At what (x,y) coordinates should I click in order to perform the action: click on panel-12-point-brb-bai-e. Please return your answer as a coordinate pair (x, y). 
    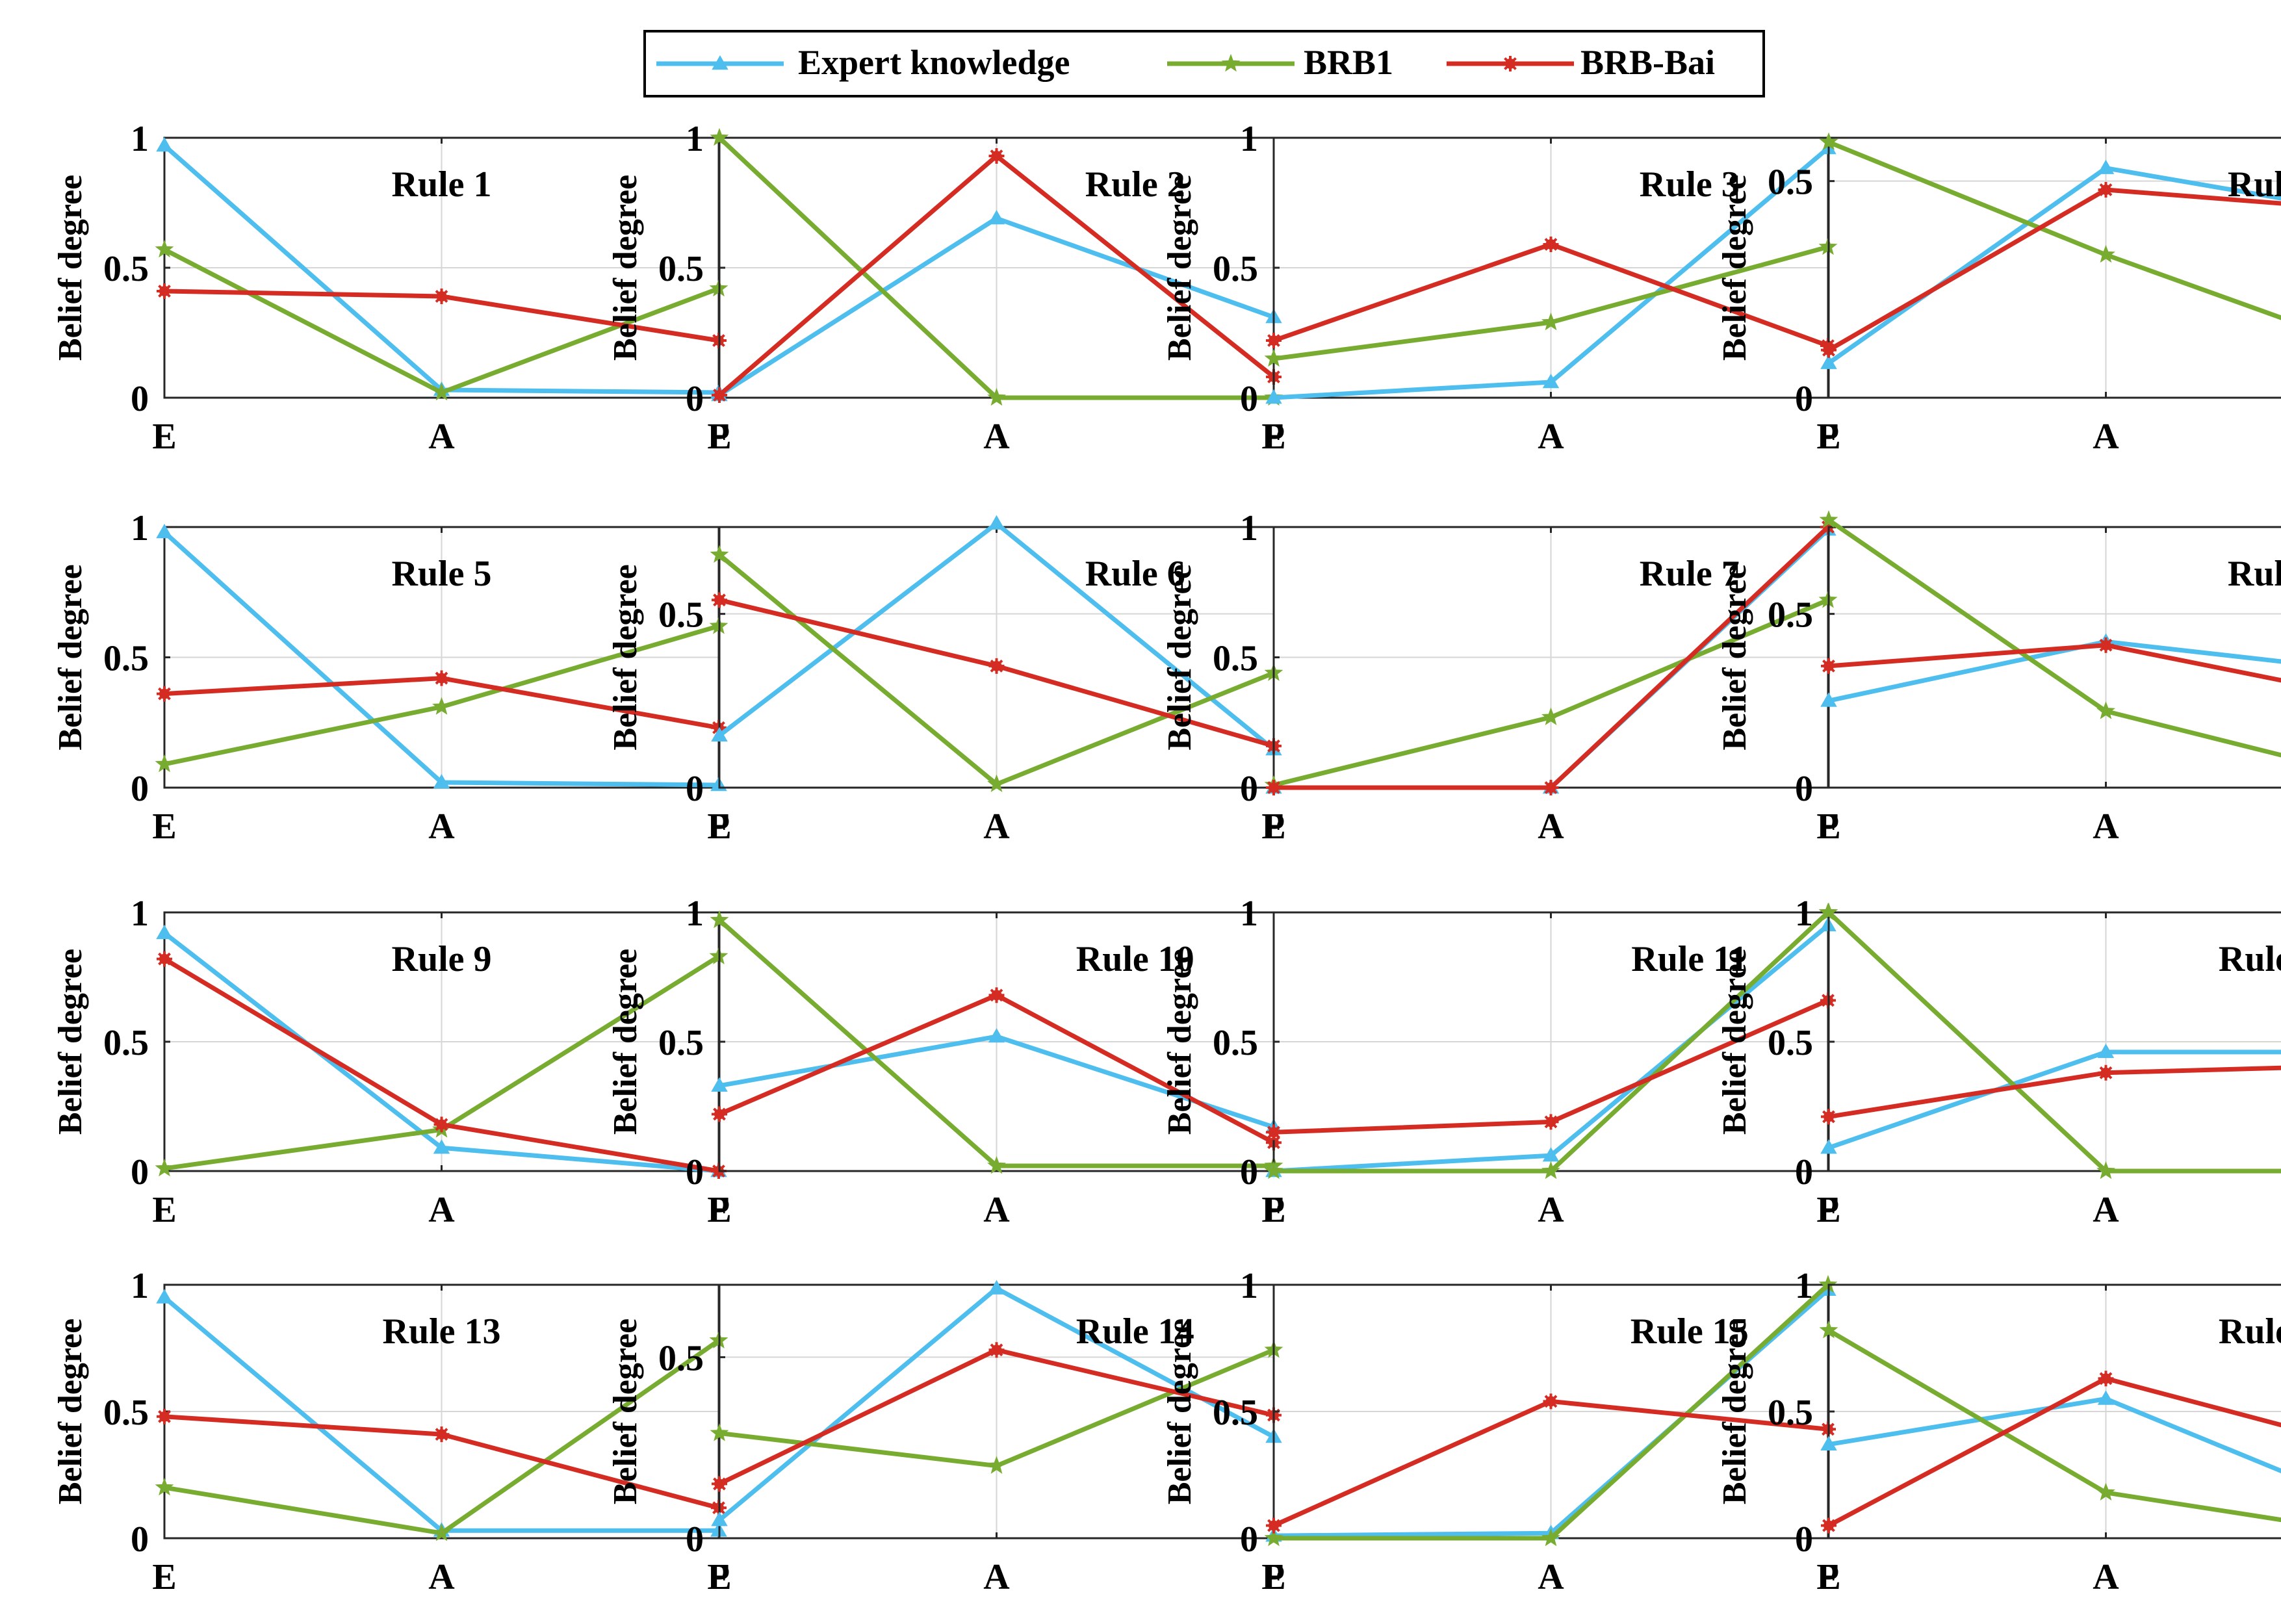
    Looking at the image, I should click on (1828, 1117).